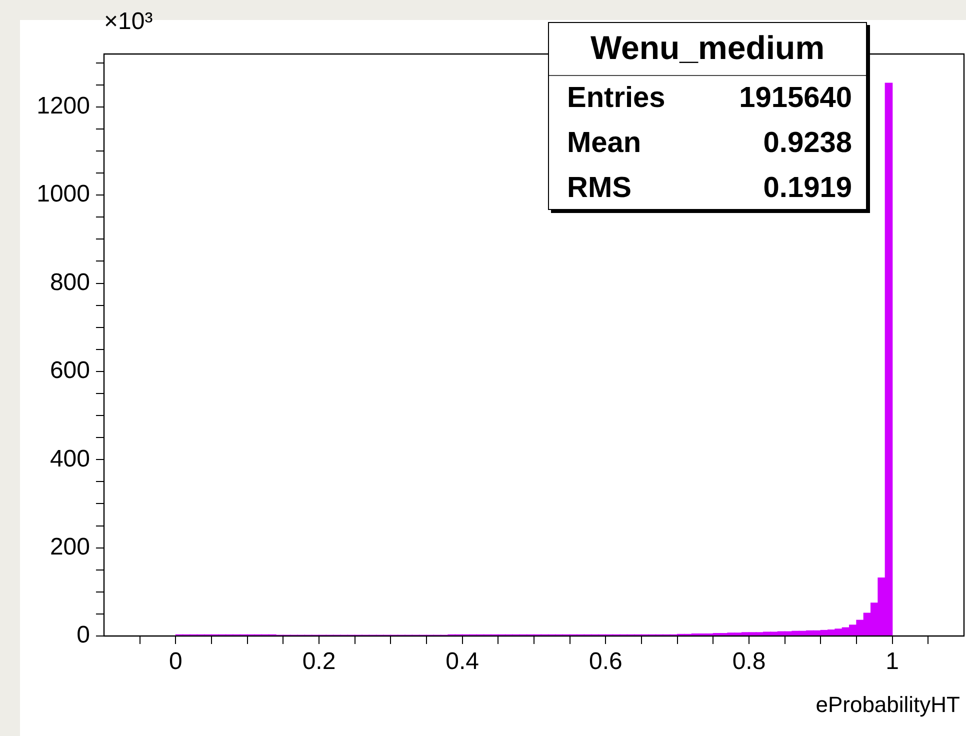 This screenshot has height=736, width=966. What do you see at coordinates (893, 662) in the screenshot?
I see `x-tick-label: 1` at bounding box center [893, 662].